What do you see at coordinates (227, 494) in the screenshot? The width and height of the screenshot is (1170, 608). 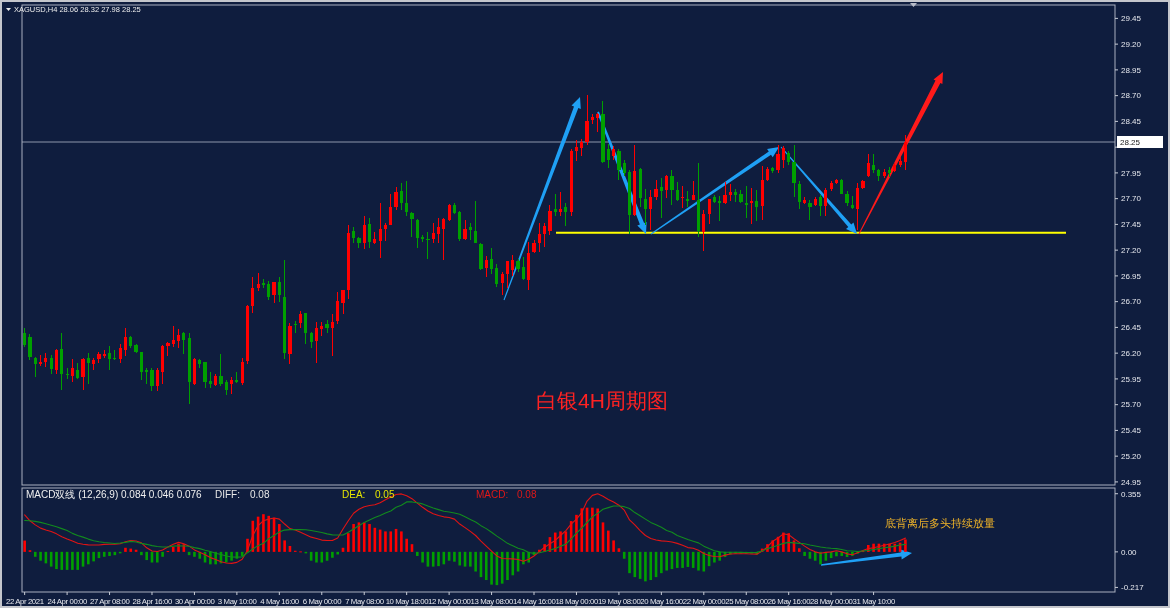 I see `annotation: DIFF:` at bounding box center [227, 494].